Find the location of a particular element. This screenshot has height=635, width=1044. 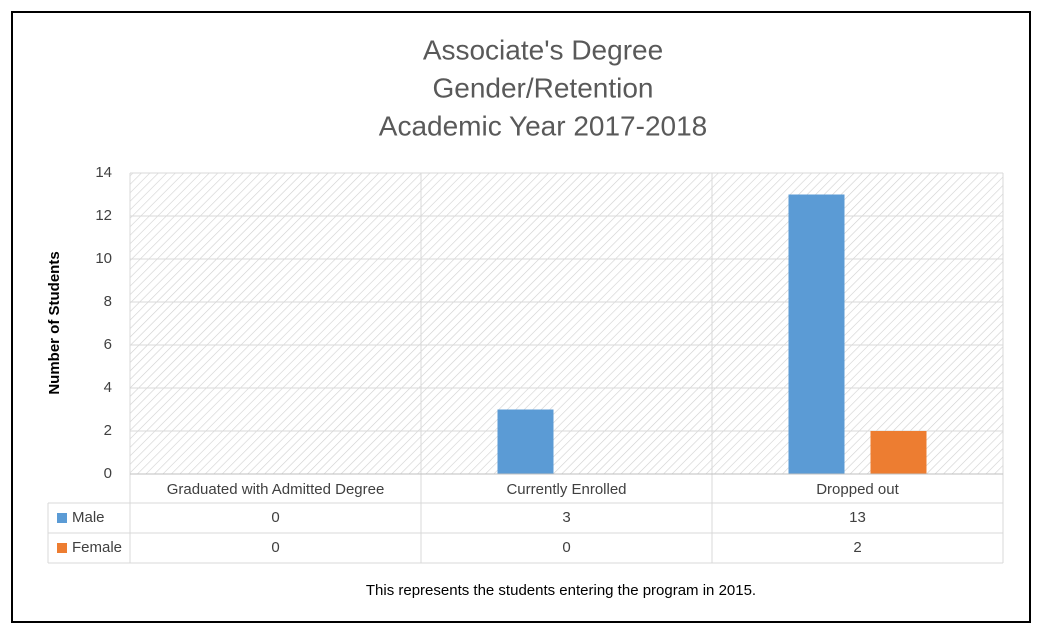

chart-title: Associate's Degree is located at coordinates (543, 49).